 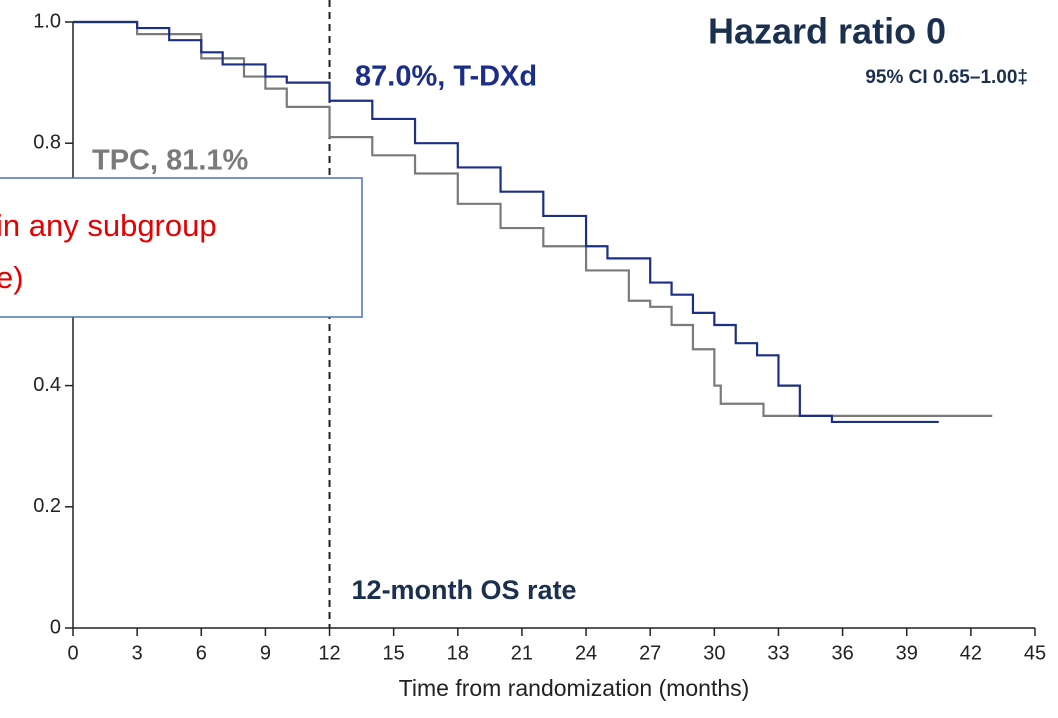 What do you see at coordinates (47, 21) in the screenshot?
I see `y-tick-label: 1.0` at bounding box center [47, 21].